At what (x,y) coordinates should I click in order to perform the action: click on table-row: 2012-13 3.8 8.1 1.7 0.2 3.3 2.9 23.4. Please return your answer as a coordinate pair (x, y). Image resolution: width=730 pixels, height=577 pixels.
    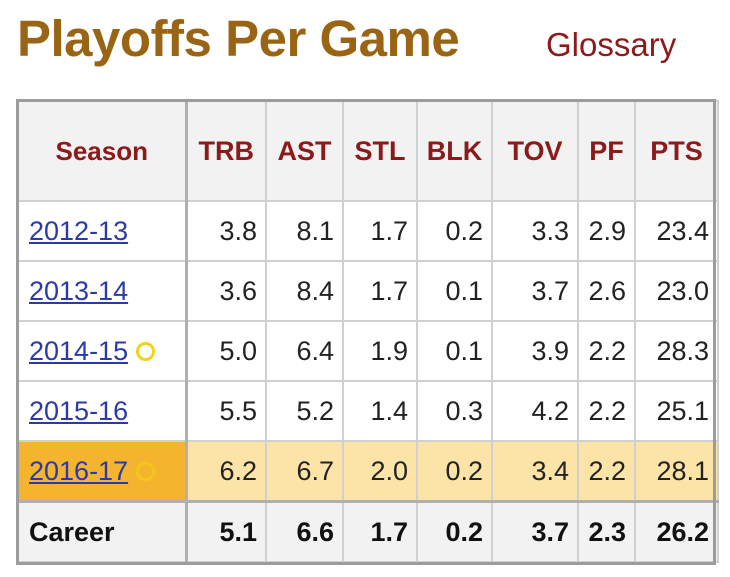
    Looking at the image, I should click on (368, 231).